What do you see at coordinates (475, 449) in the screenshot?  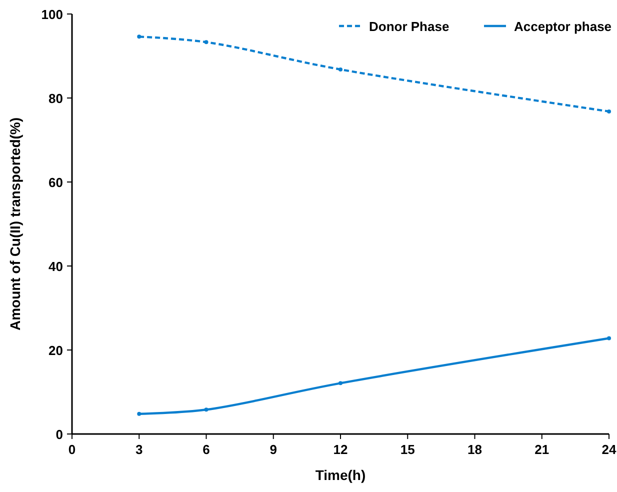 I see `x-tick-label: 18` at bounding box center [475, 449].